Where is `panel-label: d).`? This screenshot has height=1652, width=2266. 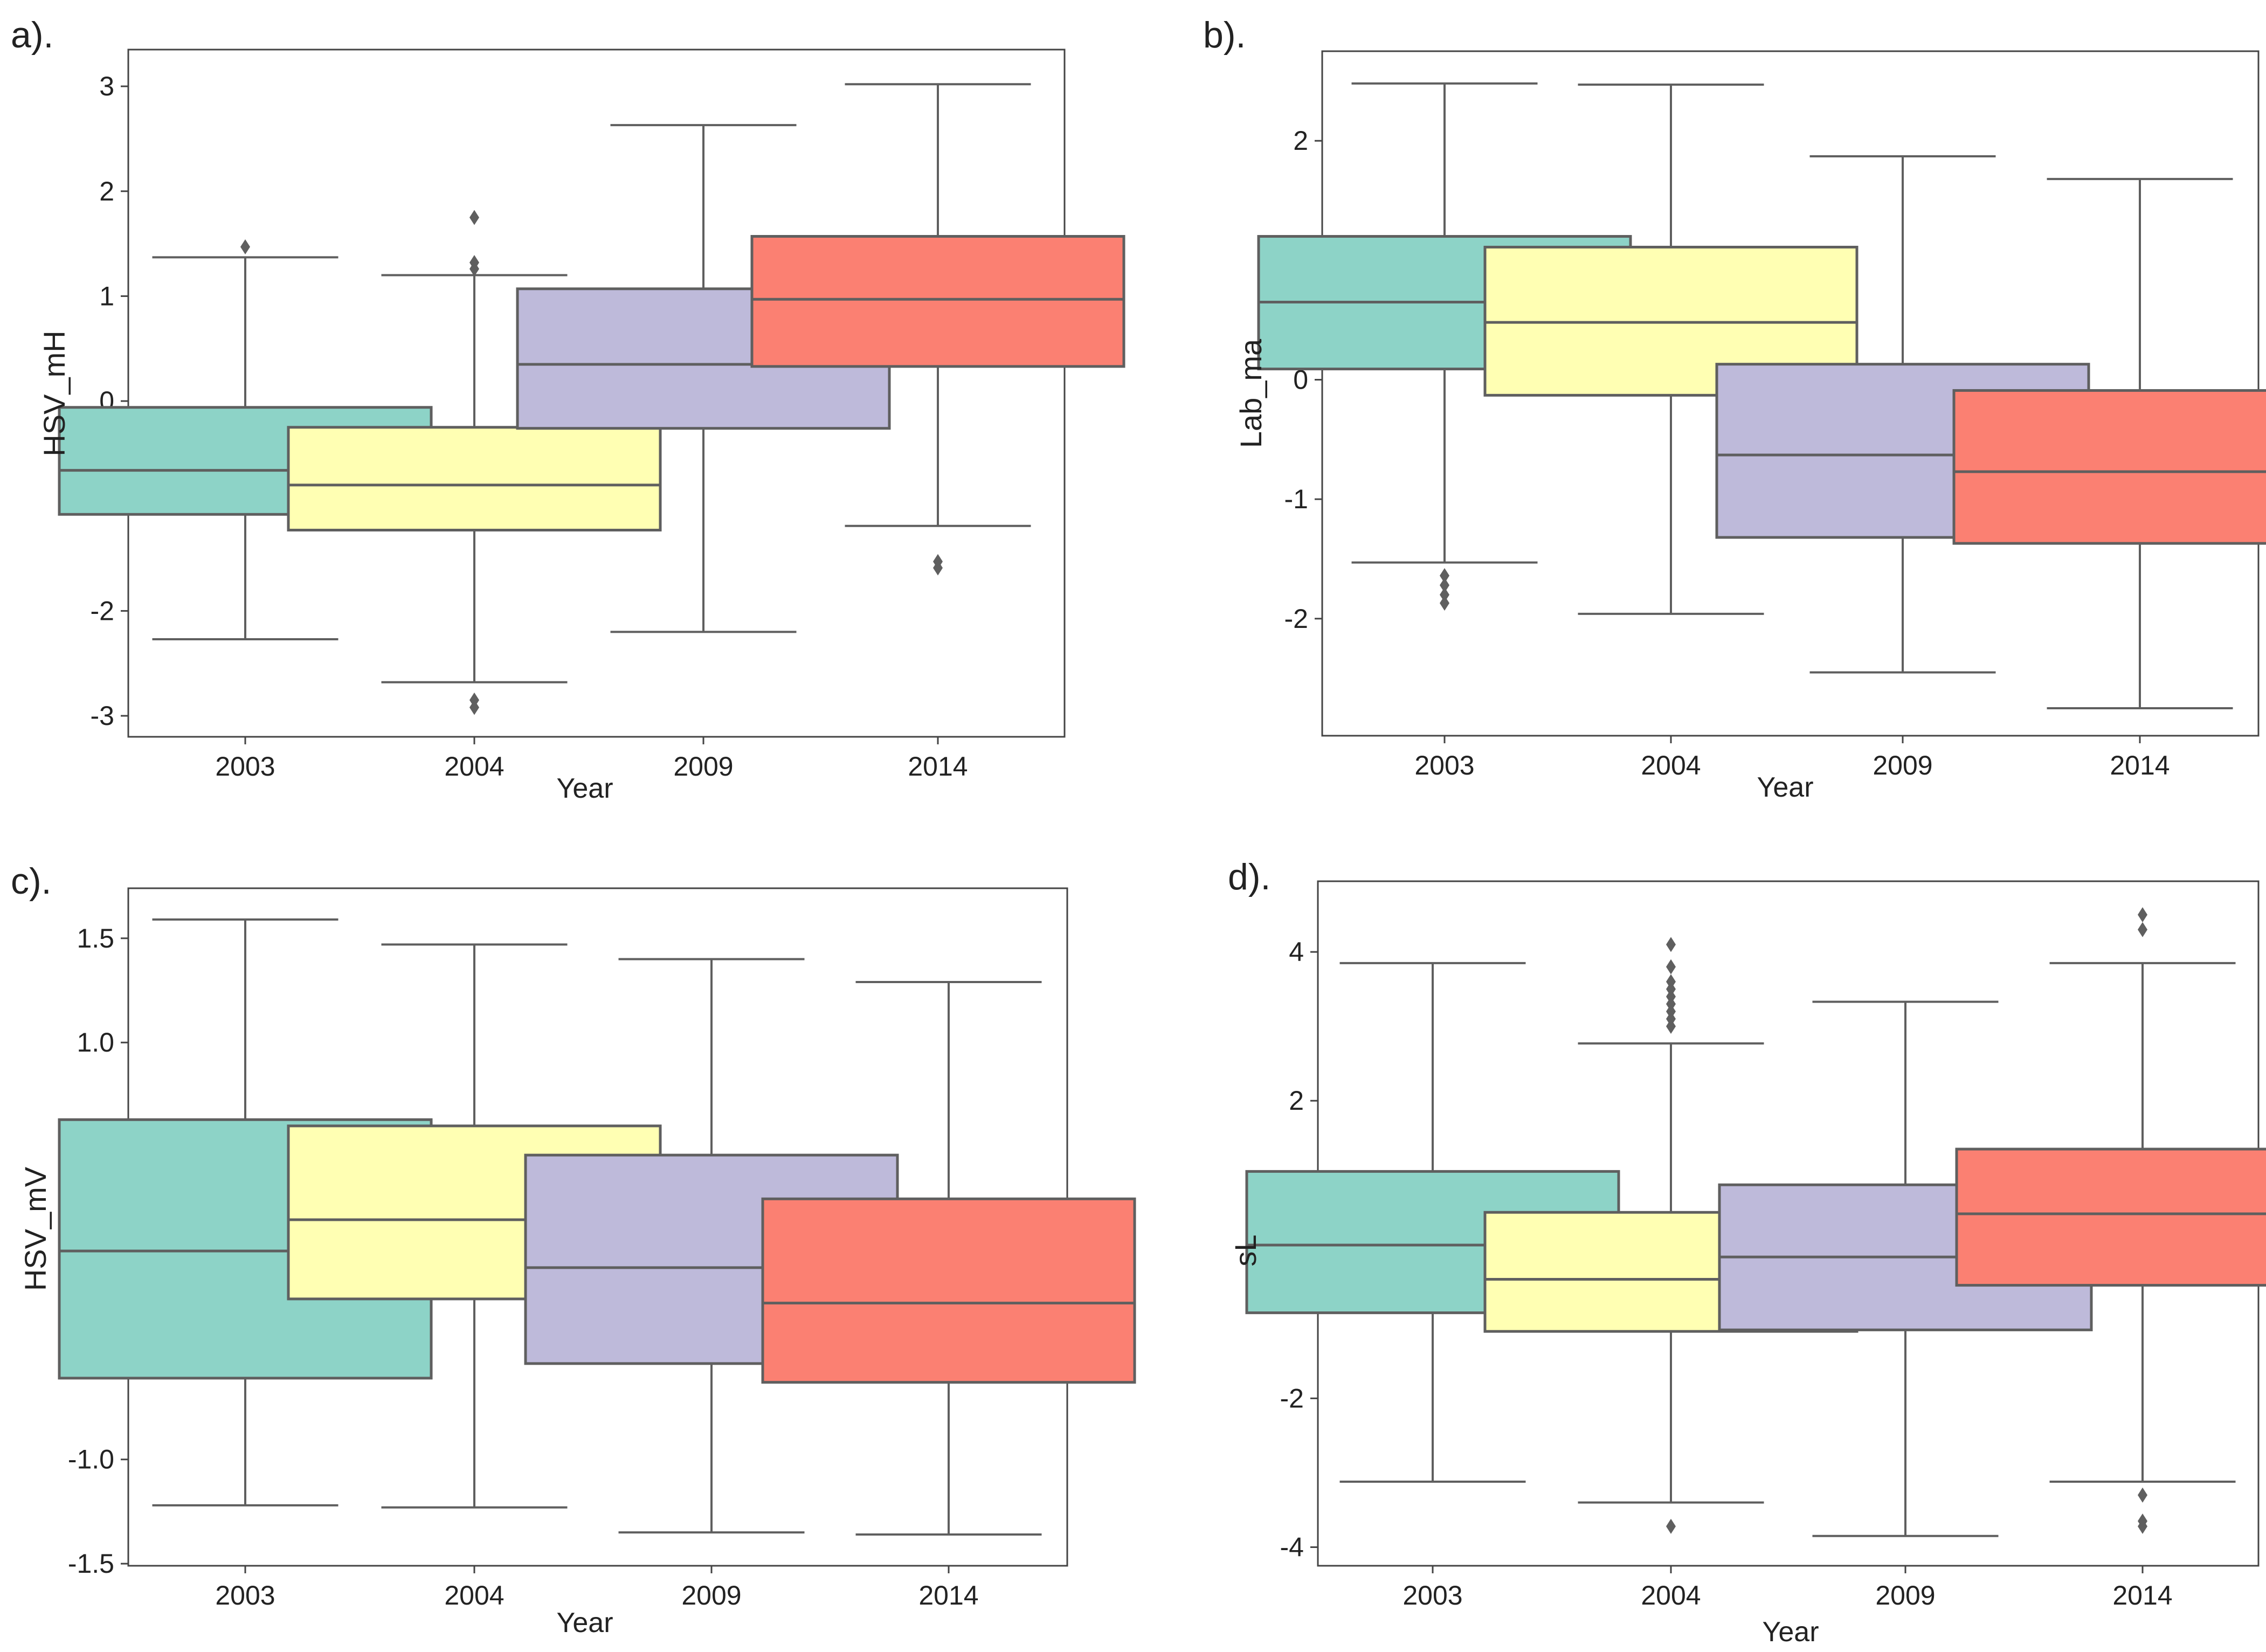
panel-label: d). is located at coordinates (1249, 876).